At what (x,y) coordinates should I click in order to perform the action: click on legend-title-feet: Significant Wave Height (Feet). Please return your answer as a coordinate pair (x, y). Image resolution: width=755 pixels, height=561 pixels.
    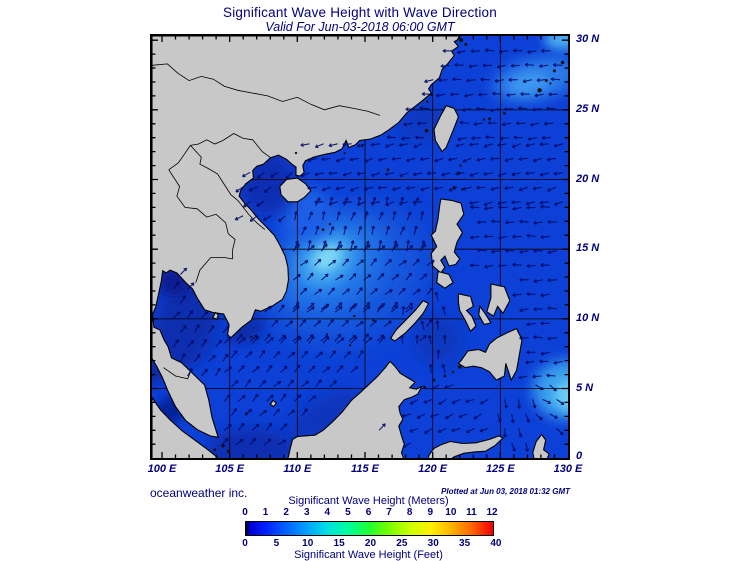
    Looking at the image, I should click on (368, 555).